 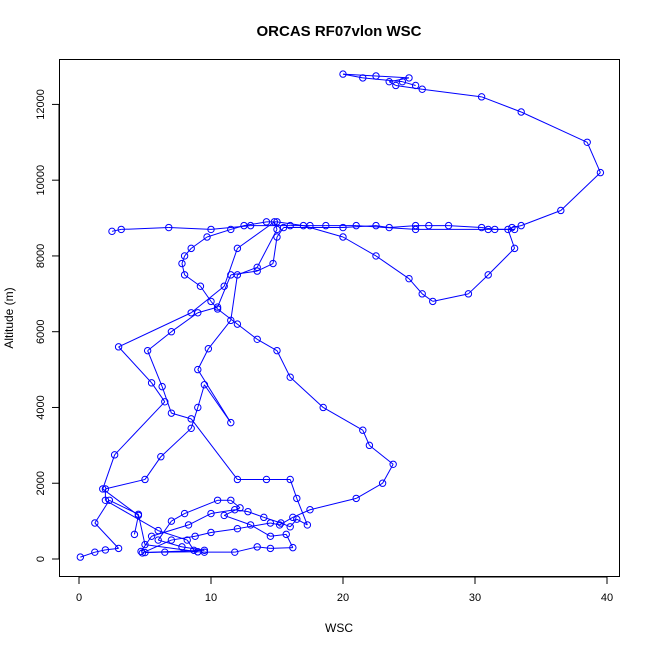 What do you see at coordinates (475, 598) in the screenshot?
I see `x-tick-label: 30` at bounding box center [475, 598].